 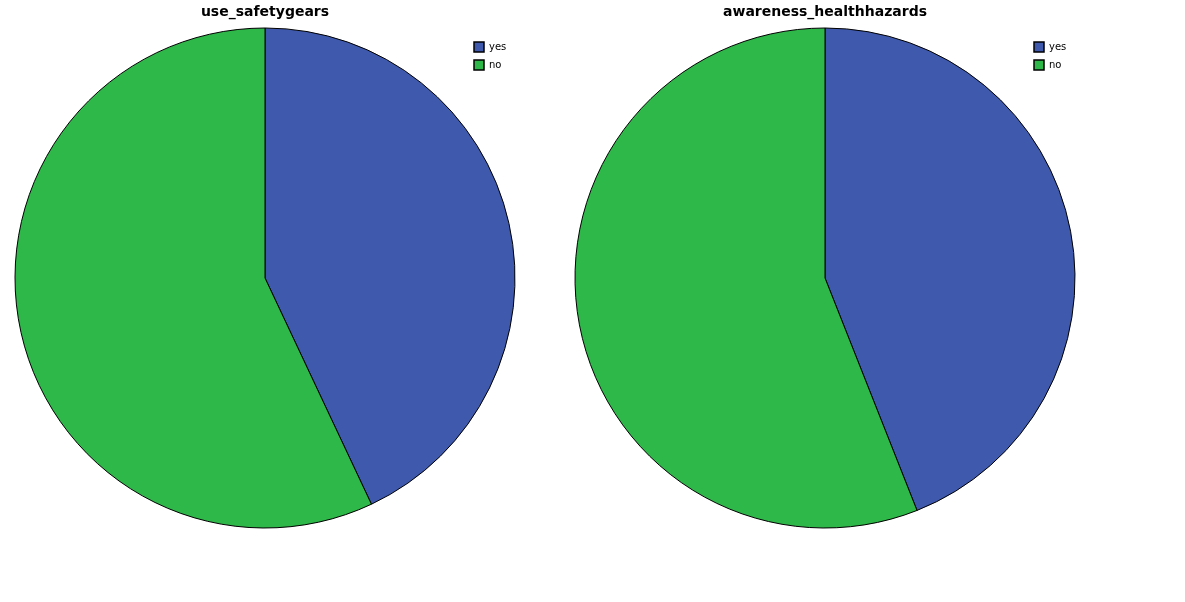 I want to click on chart-title: awareness_healthhazards, so click(x=825, y=11).